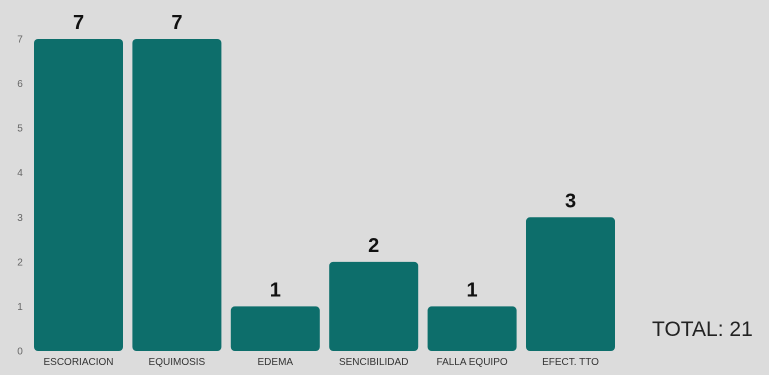 The image size is (769, 375). Describe the element at coordinates (20, 218) in the screenshot. I see `y-tick-label: 3` at that location.